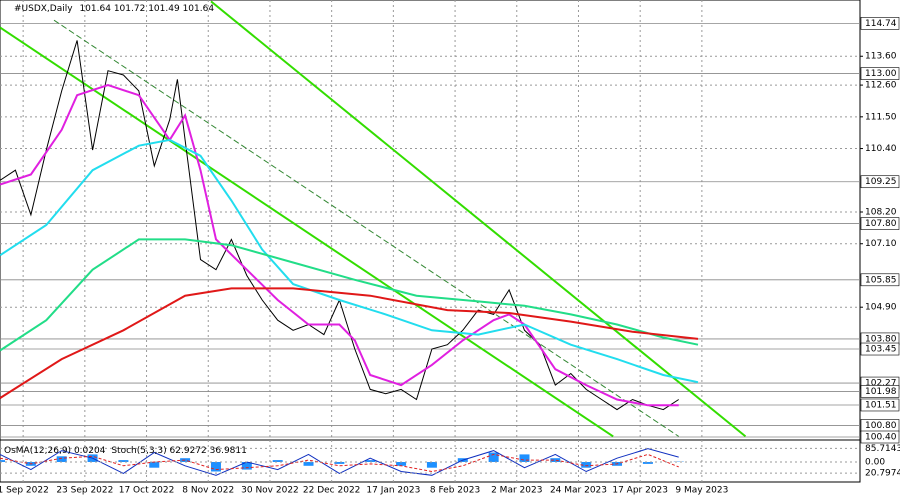 This screenshot has height=498, width=900. What do you see at coordinates (208, 491) in the screenshot?
I see `x-tick-label: 8 Nov 2022` at bounding box center [208, 491].